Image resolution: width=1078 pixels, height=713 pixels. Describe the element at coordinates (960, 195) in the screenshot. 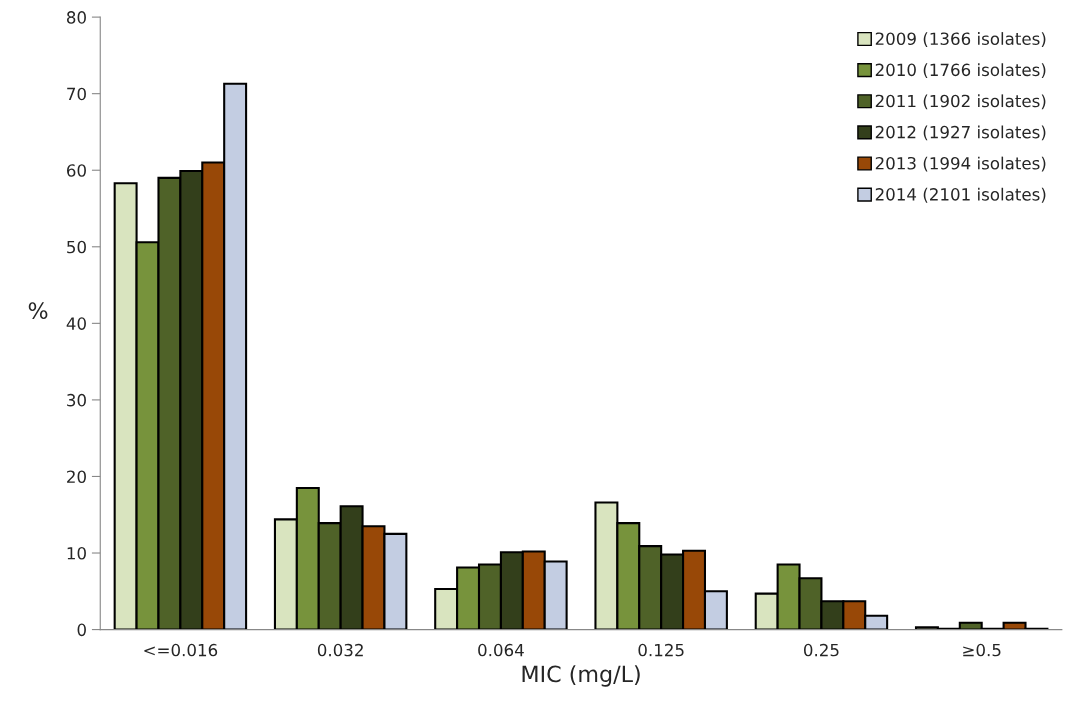

I see `legend-label: 2014 (2101 isolates)` at that location.